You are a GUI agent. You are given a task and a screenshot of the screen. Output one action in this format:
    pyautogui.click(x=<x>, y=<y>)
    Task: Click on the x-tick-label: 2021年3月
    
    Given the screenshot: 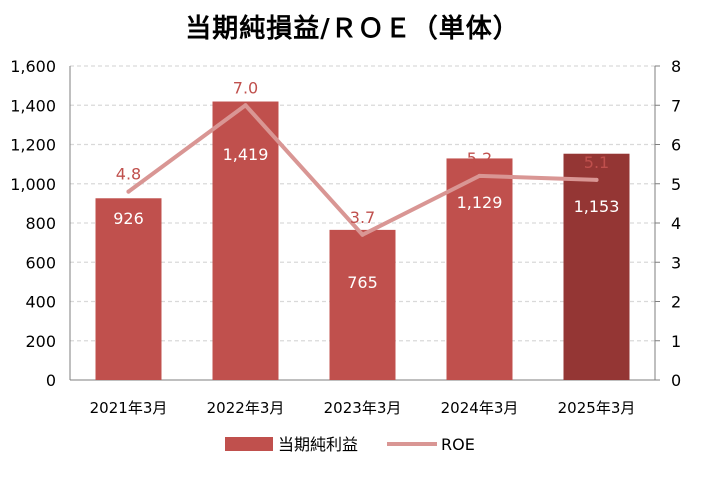 What is the action you would take?
    pyautogui.click(x=129, y=408)
    